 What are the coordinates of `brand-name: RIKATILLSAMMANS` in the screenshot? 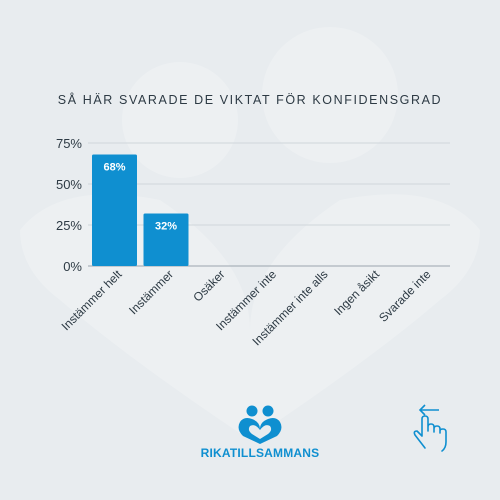 It's located at (260, 453).